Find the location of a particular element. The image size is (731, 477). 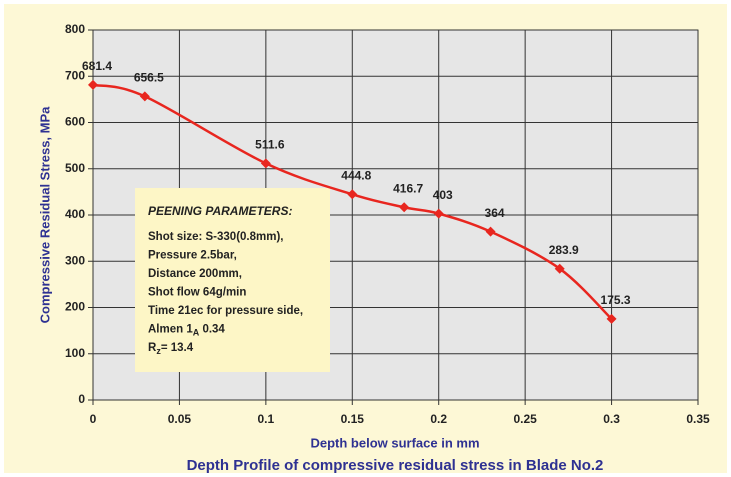

annotation-text: 0.34 is located at coordinates (212, 330).